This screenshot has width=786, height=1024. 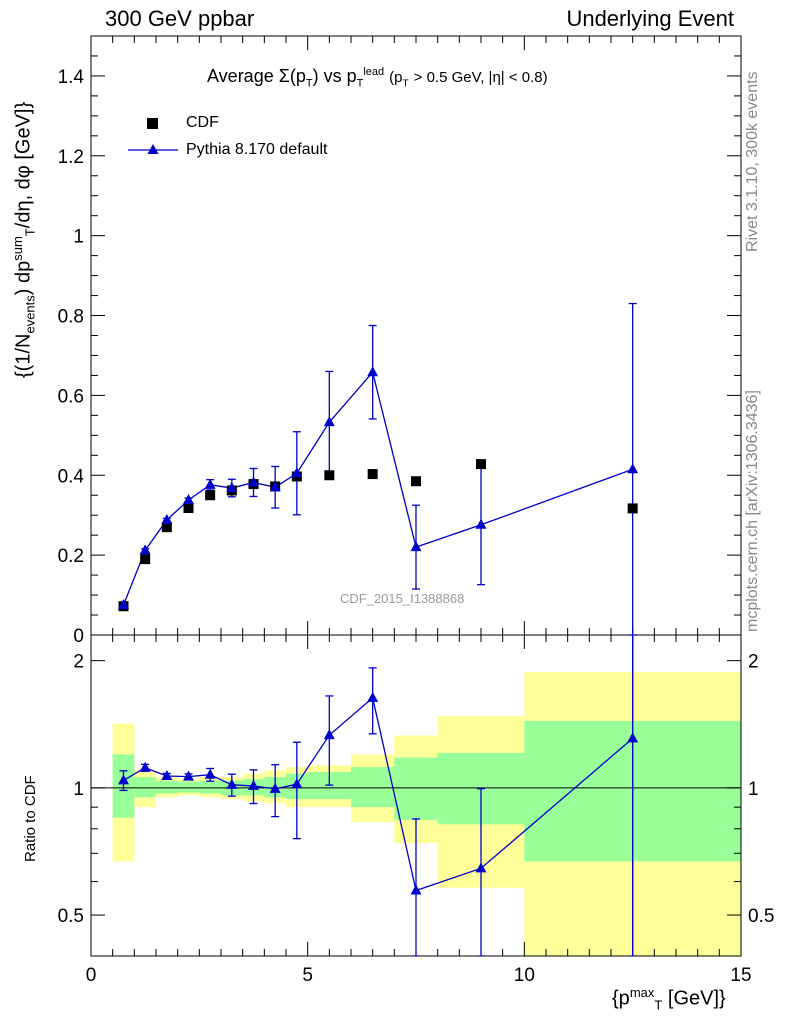 I want to click on x-tick-label: 15, so click(x=740, y=975).